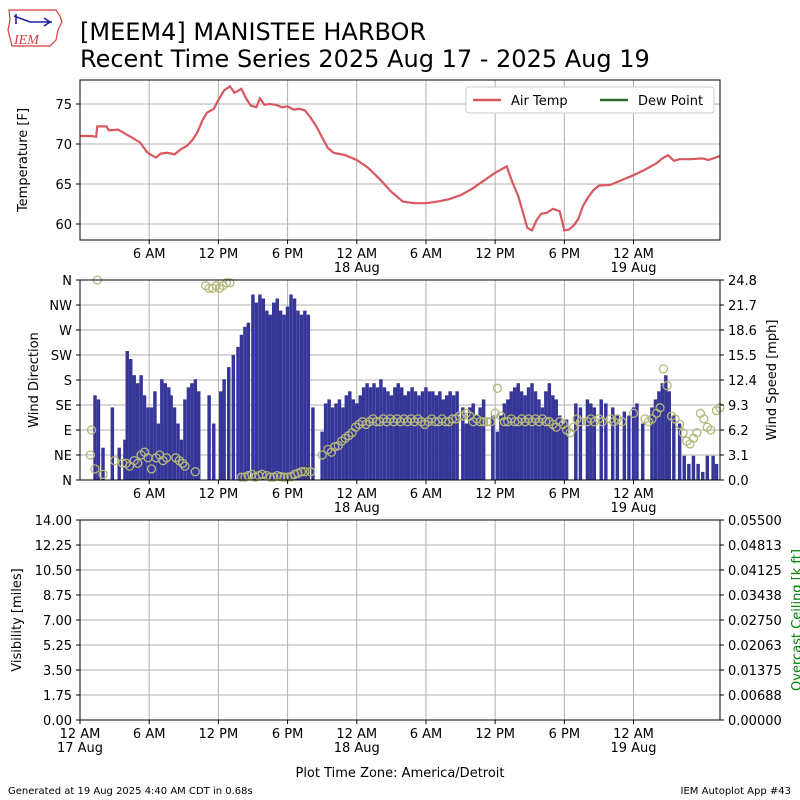 This screenshot has height=800, width=800. What do you see at coordinates (755, 671) in the screenshot?
I see `y-right-tick-label: 0.01375` at bounding box center [755, 671].